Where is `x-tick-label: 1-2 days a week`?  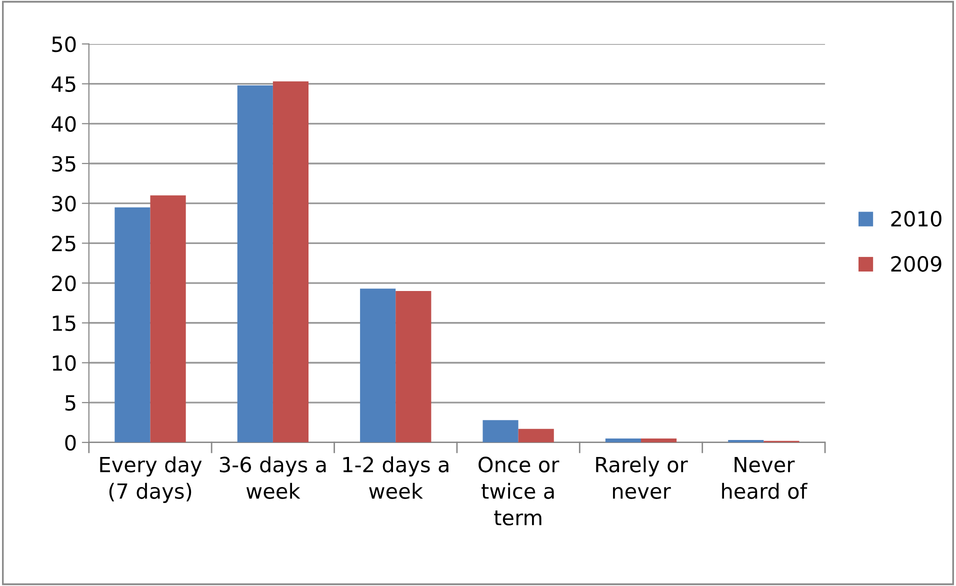 x-tick-label: 1-2 days a week is located at coordinates (395, 477).